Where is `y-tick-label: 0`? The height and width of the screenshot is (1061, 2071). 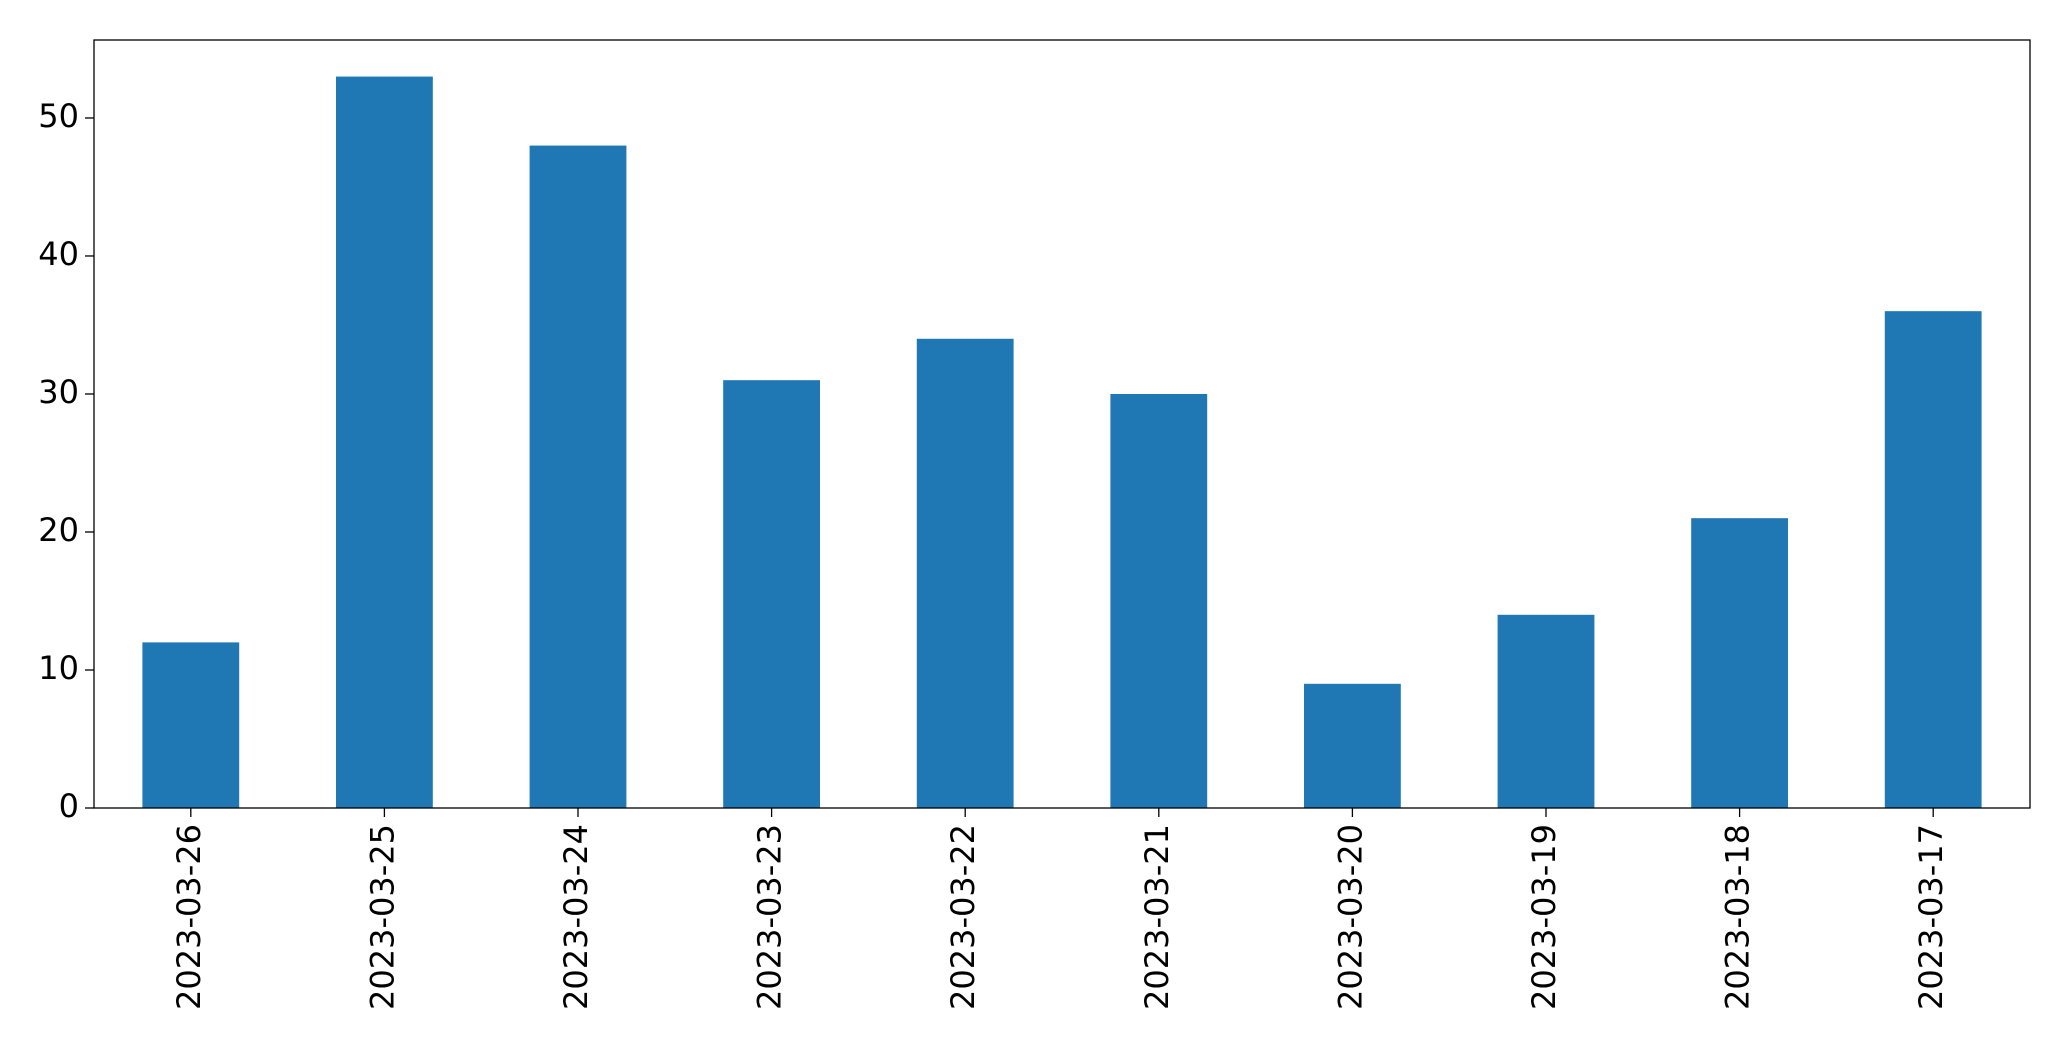 y-tick-label: 0 is located at coordinates (69, 806).